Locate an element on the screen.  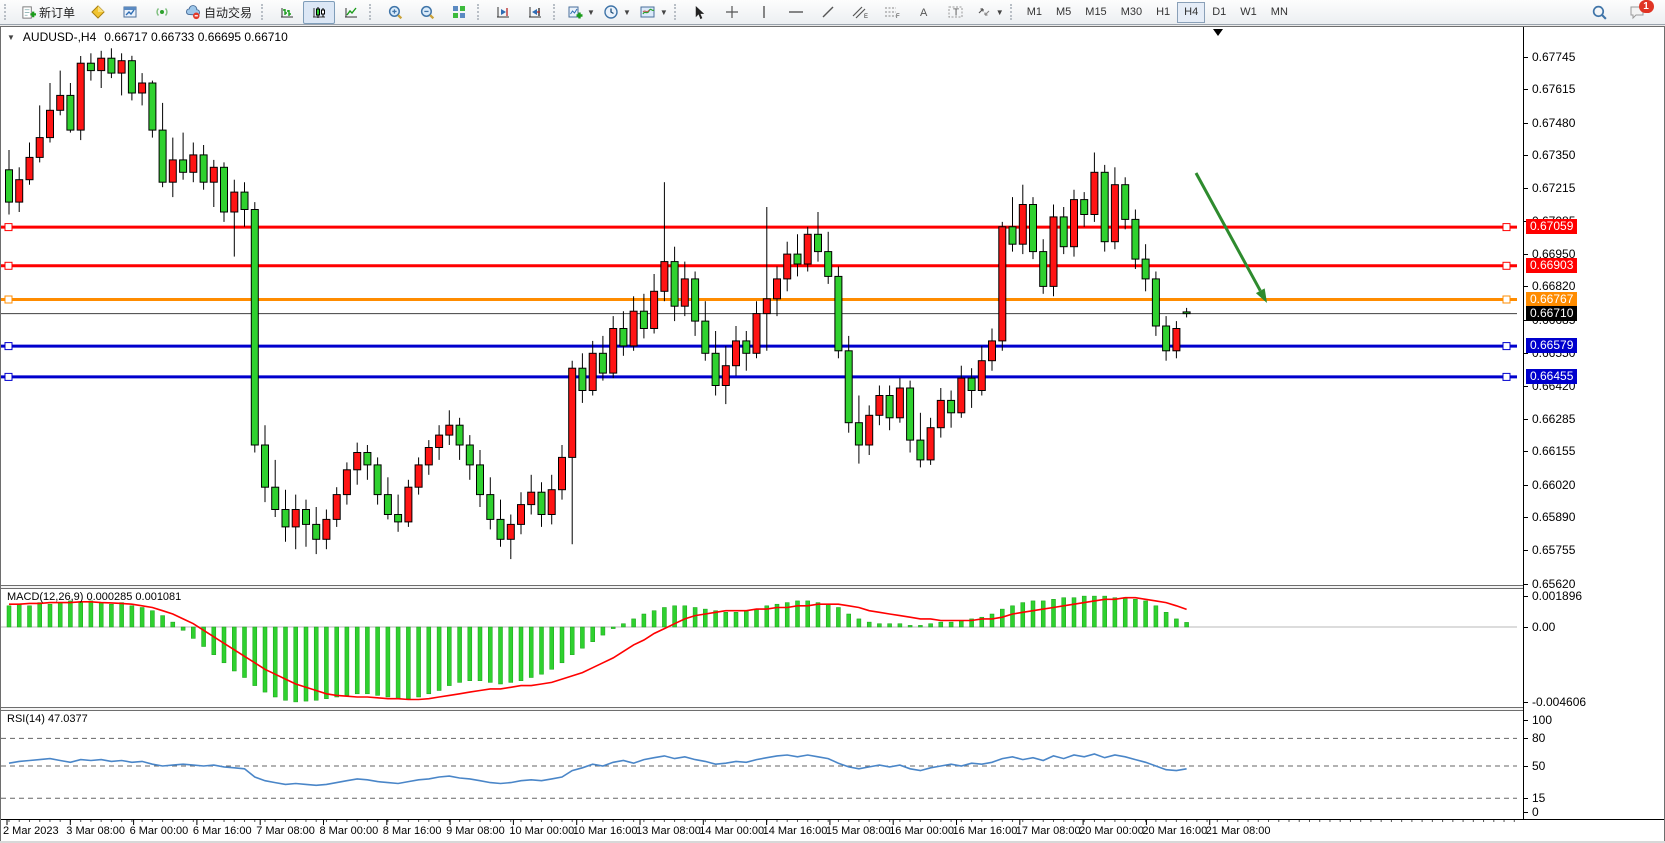
auto-trading-button: 自动交易 is located at coordinates (218, 12).